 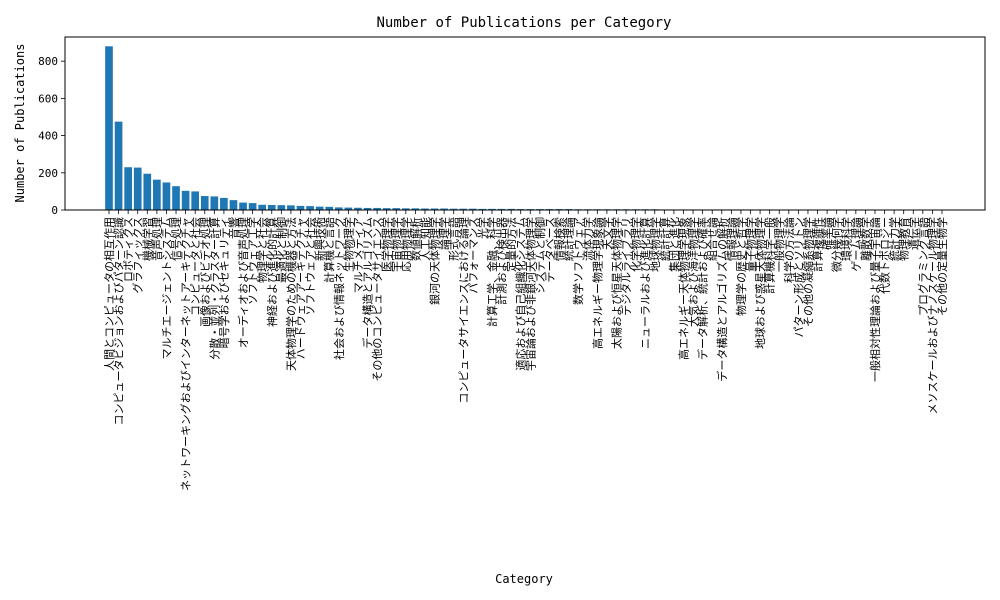 What do you see at coordinates (549, 249) in the screenshot?
I see `x-tick-label: データベース` at bounding box center [549, 249].